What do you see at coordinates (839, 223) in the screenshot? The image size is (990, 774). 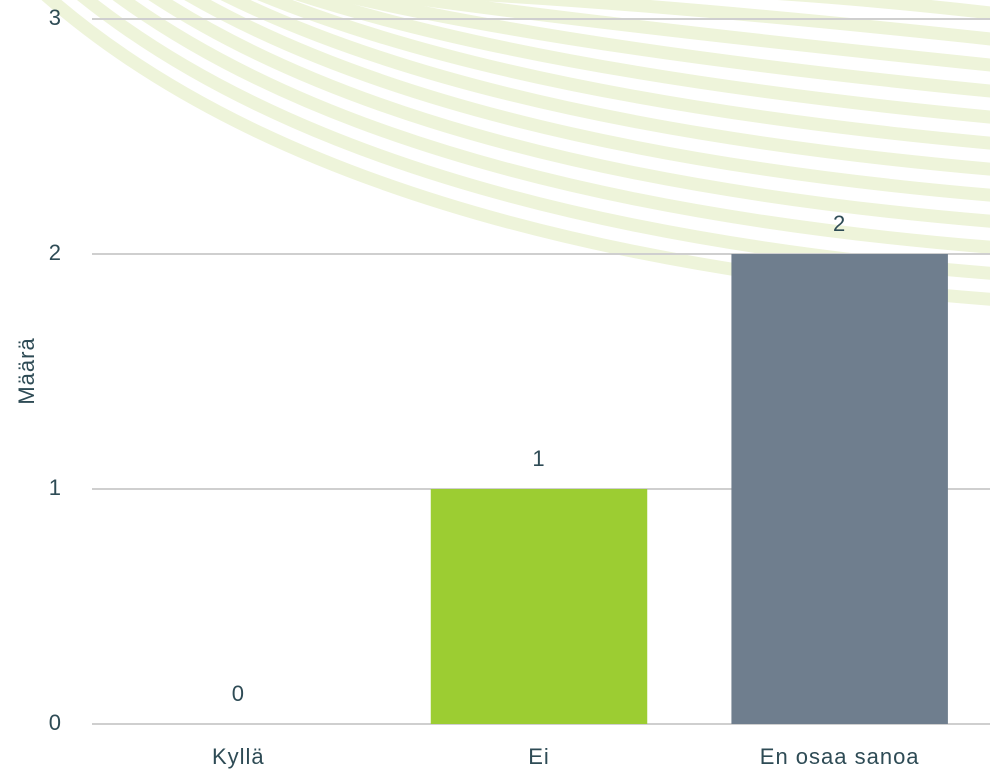 I see `data-label: 2` at bounding box center [839, 223].